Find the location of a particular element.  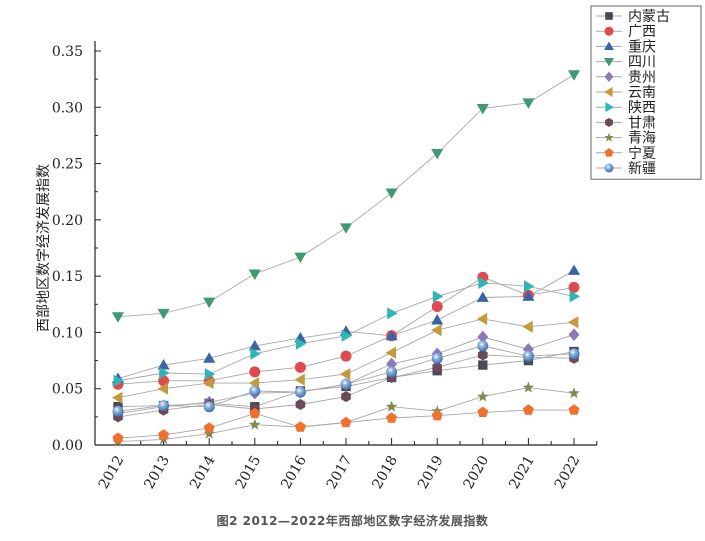

square-marker is located at coordinates (483, 365).